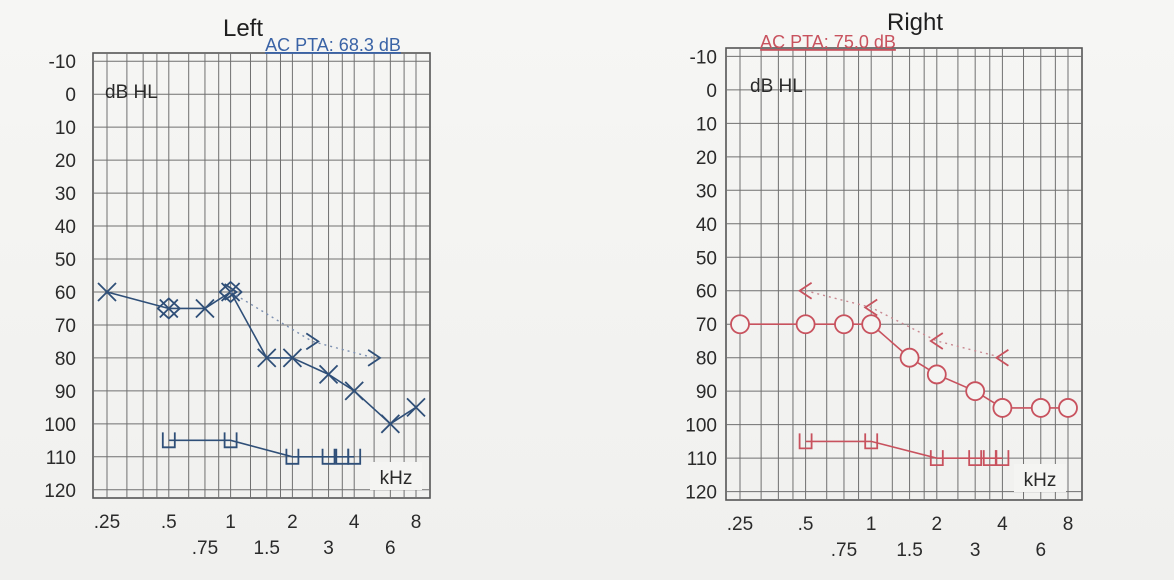 This screenshot has height=580, width=1174. What do you see at coordinates (390, 548) in the screenshot?
I see `x-tick-label: 6` at bounding box center [390, 548].